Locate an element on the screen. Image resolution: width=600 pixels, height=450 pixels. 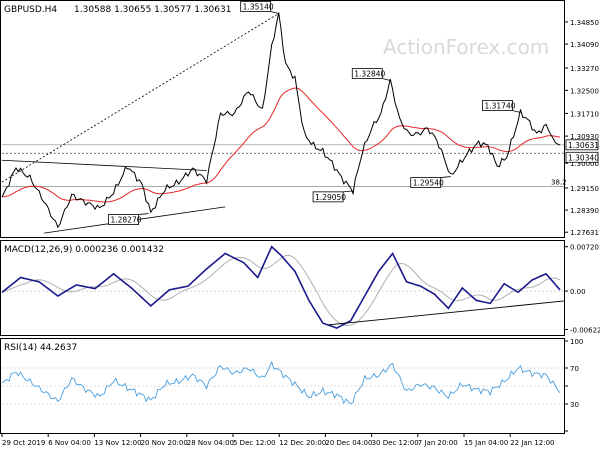
annotation-label: 1.28270 is located at coordinates (125, 220).